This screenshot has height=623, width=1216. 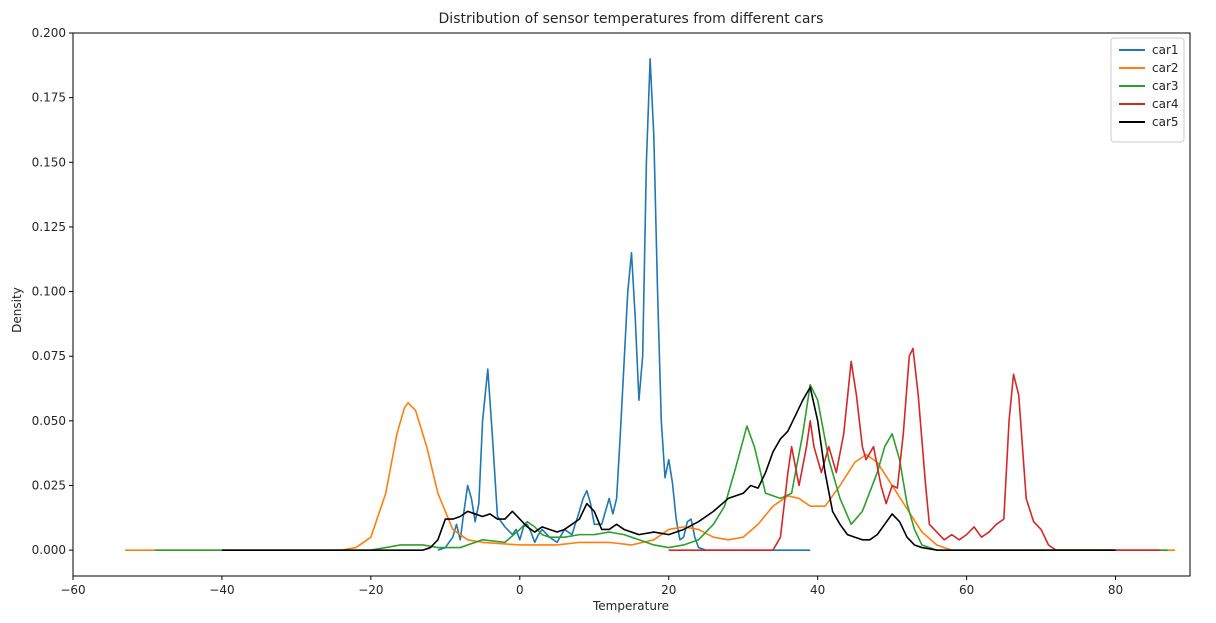 I want to click on y-tick-label: 0.075, so click(x=49, y=356).